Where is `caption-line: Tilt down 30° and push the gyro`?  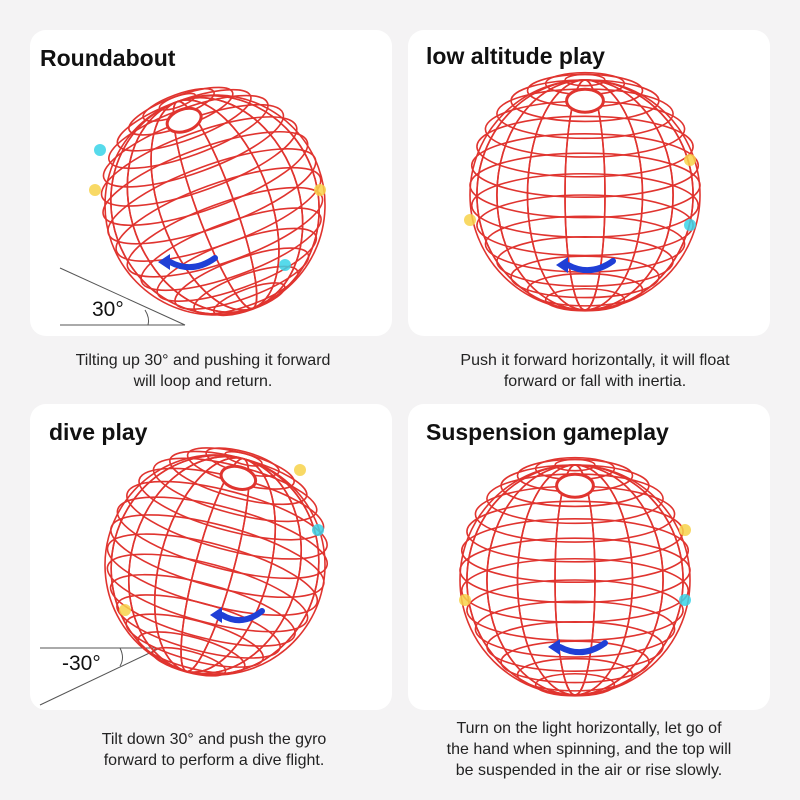 caption-line: Tilt down 30° and push the gyro is located at coordinates (214, 739).